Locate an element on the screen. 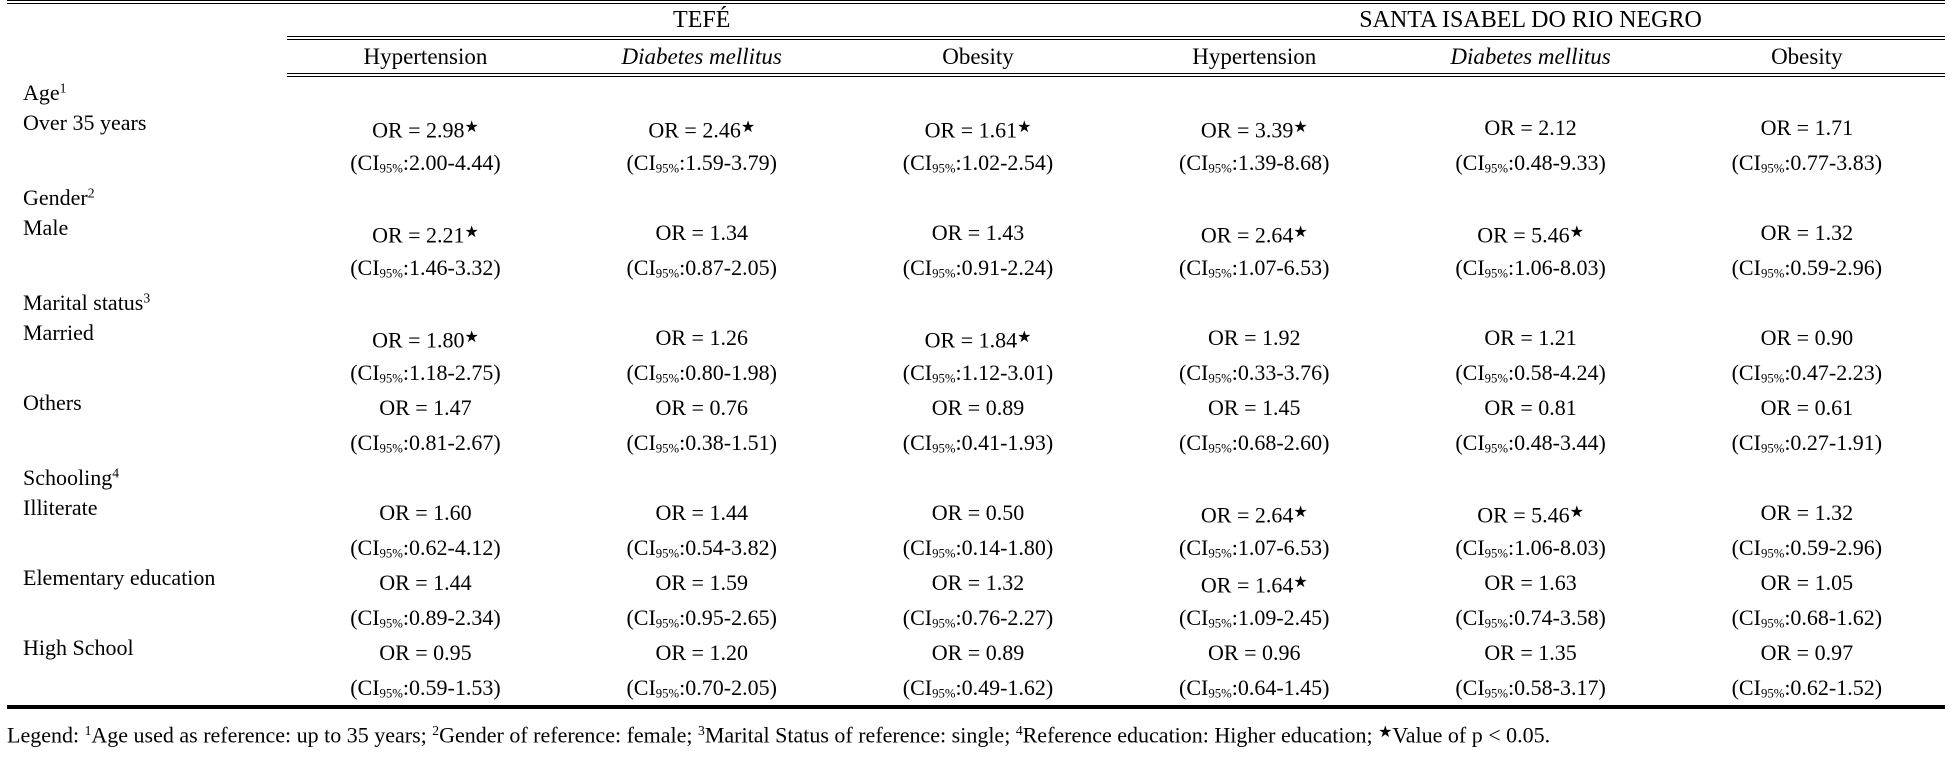 The height and width of the screenshot is (765, 1954). or-value: OR = 2.64★ is located at coordinates (1254, 515).